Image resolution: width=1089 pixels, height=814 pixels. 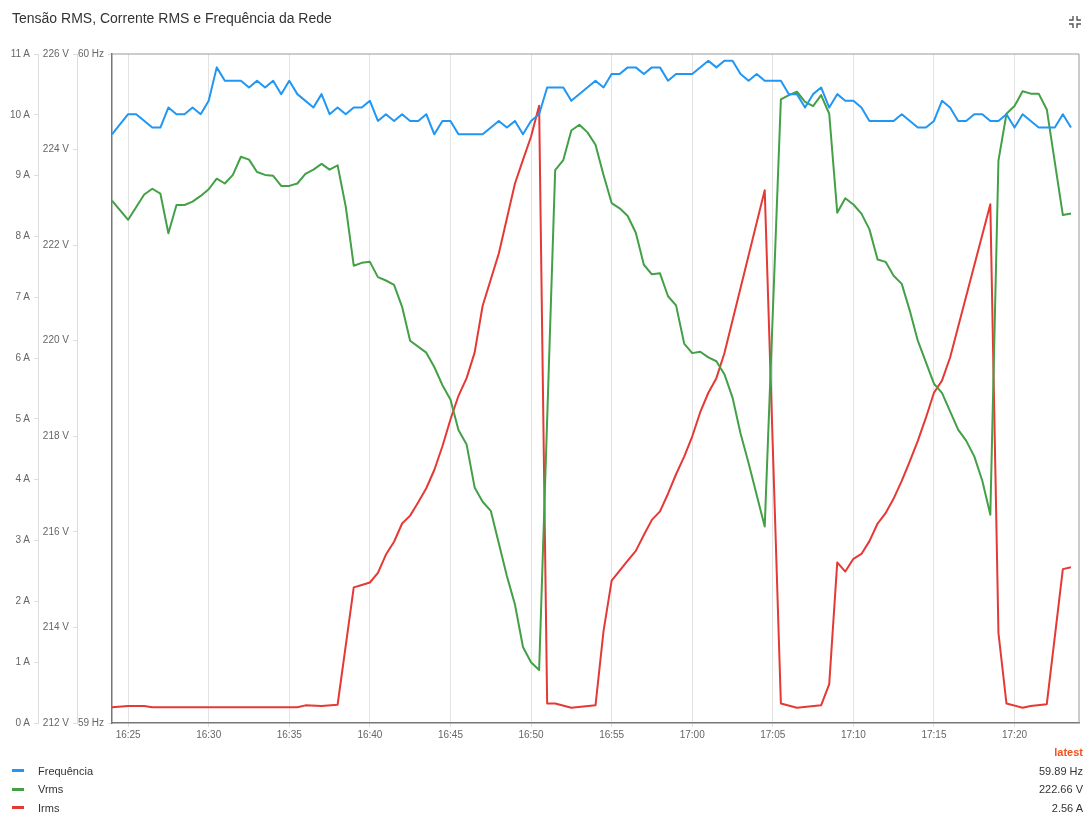 I want to click on y3-tick-label: 60 Hz, so click(x=90, y=53).